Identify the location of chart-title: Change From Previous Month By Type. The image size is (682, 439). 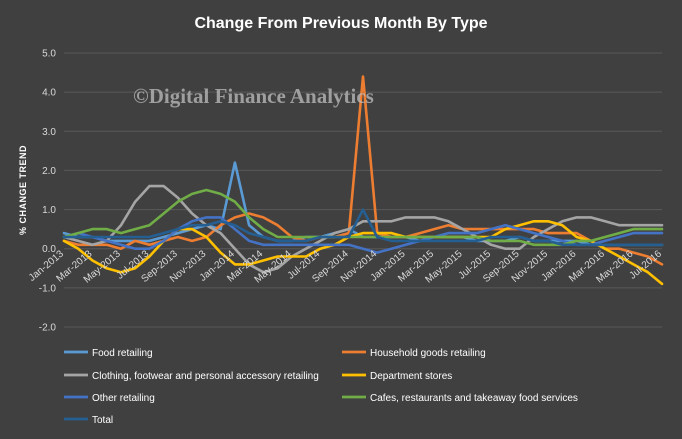
(340, 23).